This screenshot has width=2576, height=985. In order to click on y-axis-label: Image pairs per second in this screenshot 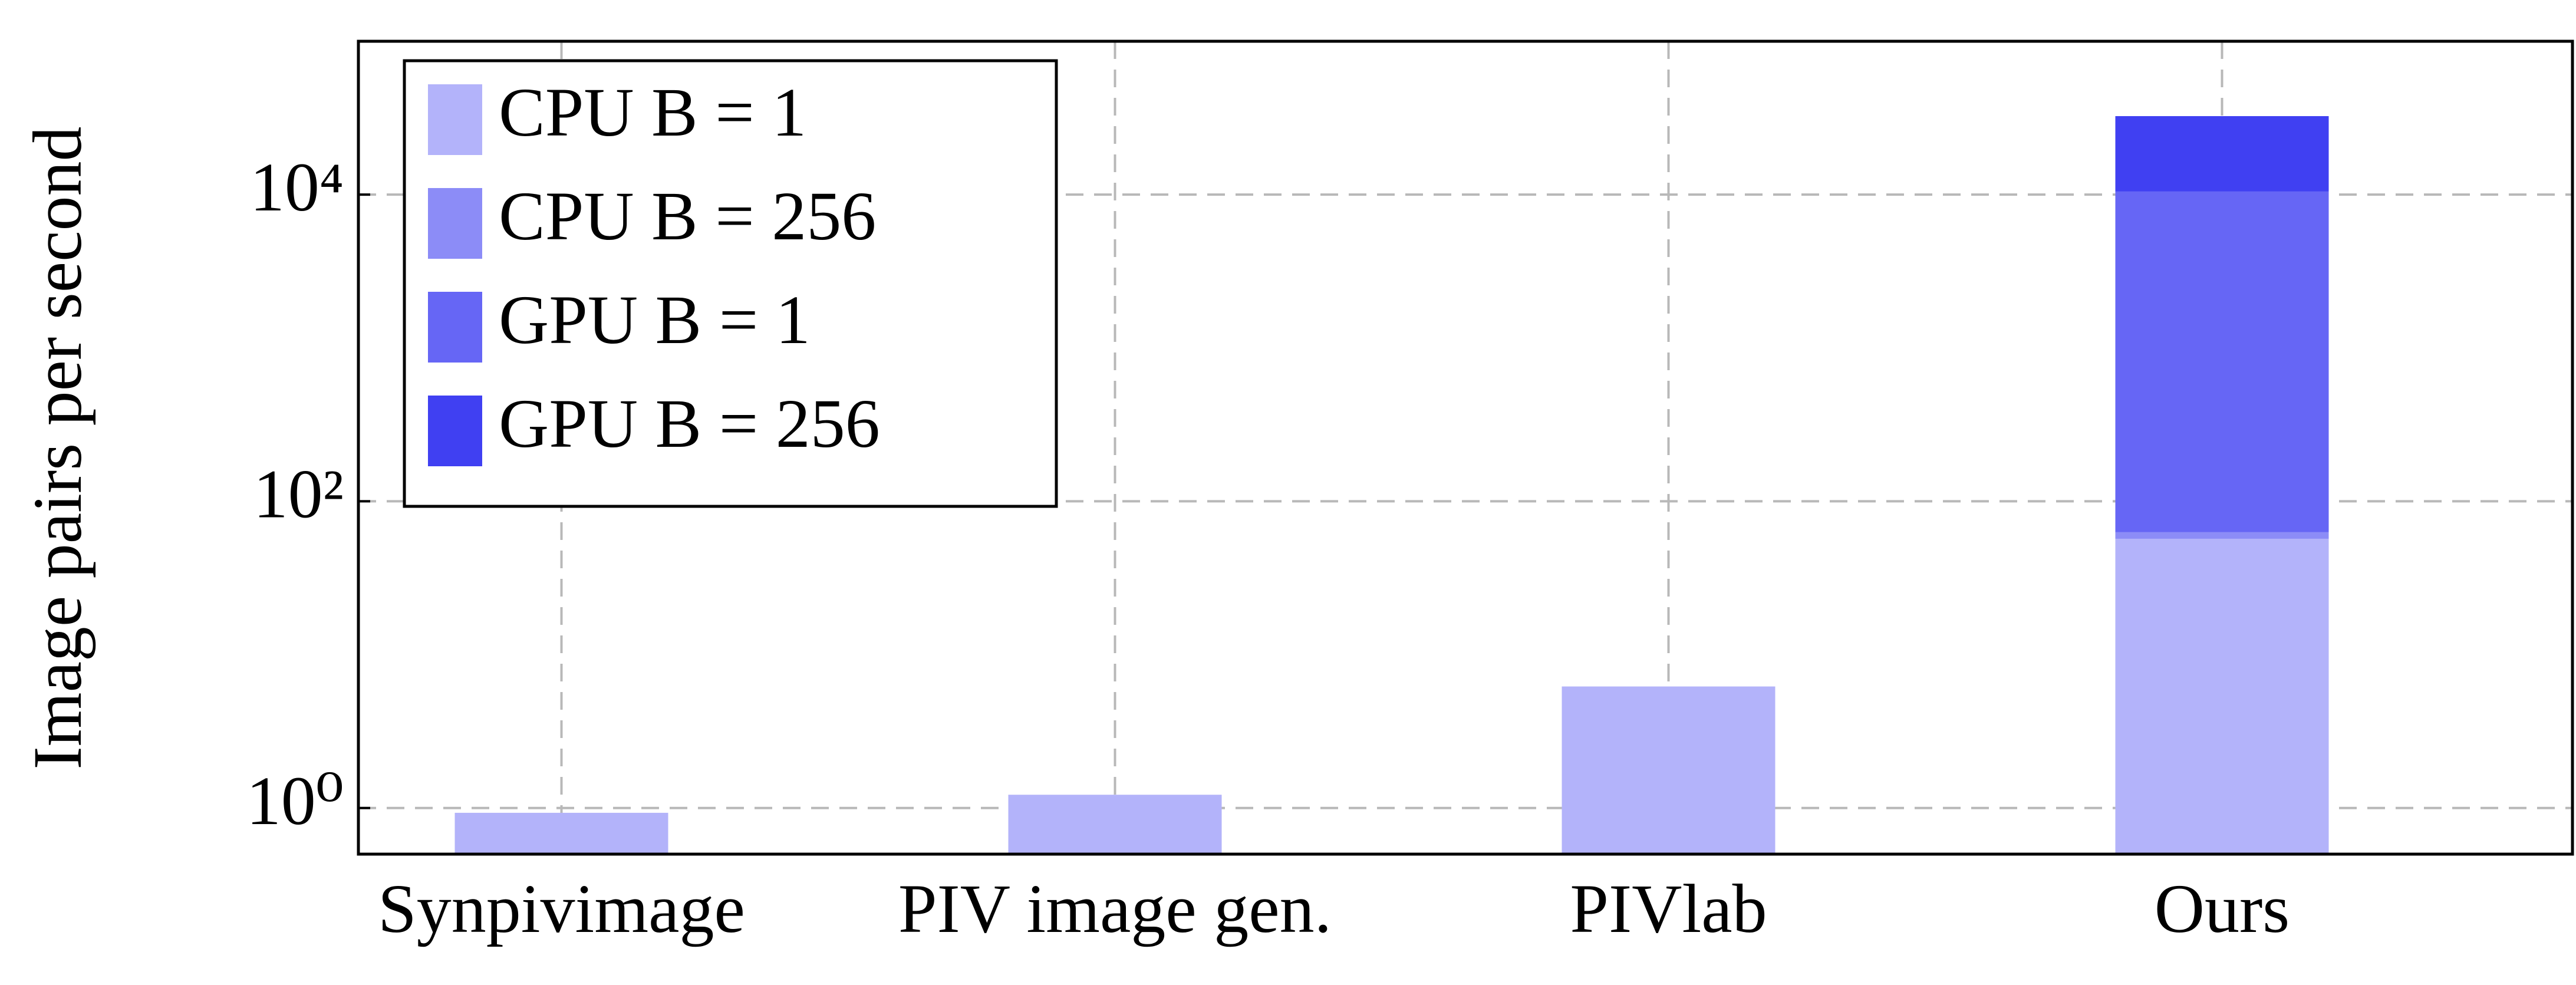, I will do `click(57, 447)`.